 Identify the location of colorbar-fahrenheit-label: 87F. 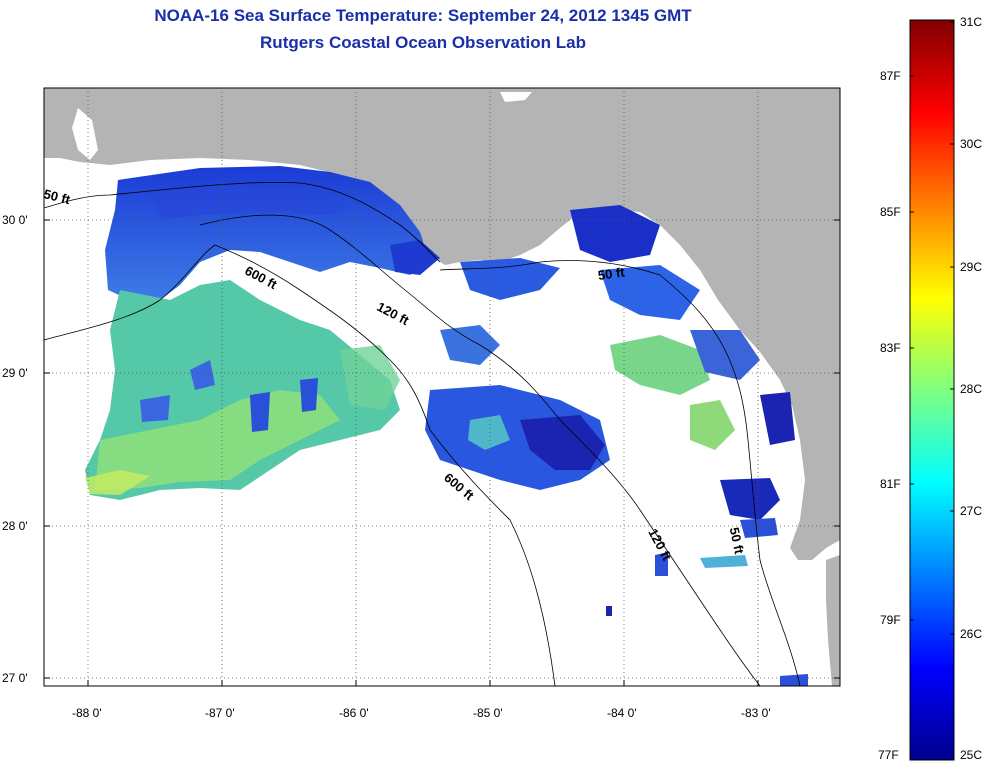
(890, 76).